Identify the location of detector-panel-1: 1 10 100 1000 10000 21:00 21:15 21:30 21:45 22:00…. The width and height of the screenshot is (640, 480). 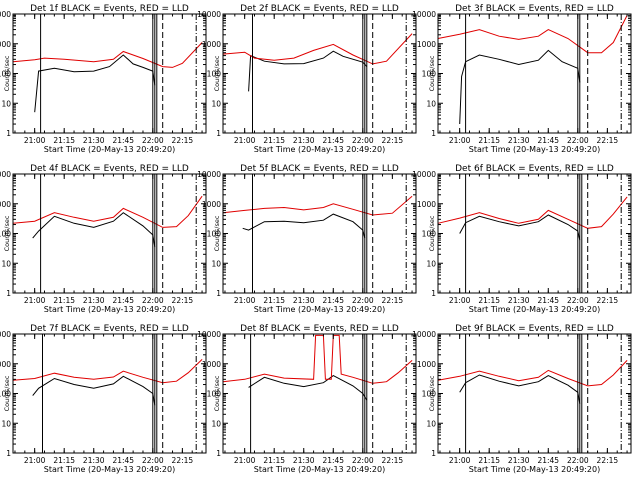
(103, 79).